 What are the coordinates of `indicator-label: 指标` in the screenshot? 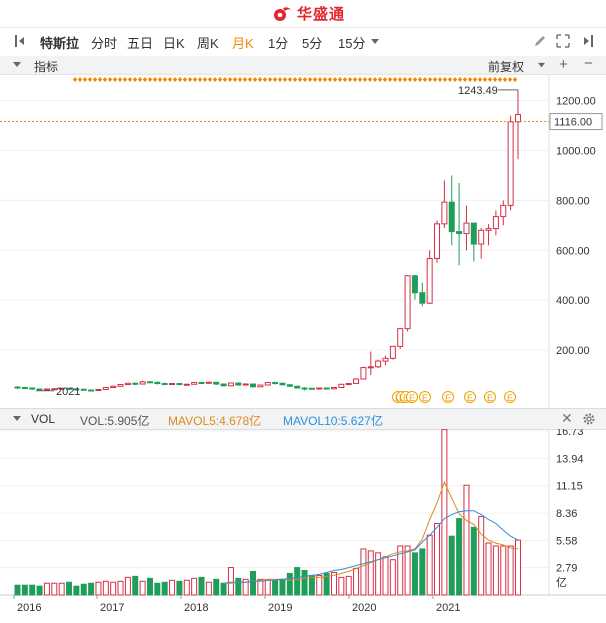 It's located at (46, 67).